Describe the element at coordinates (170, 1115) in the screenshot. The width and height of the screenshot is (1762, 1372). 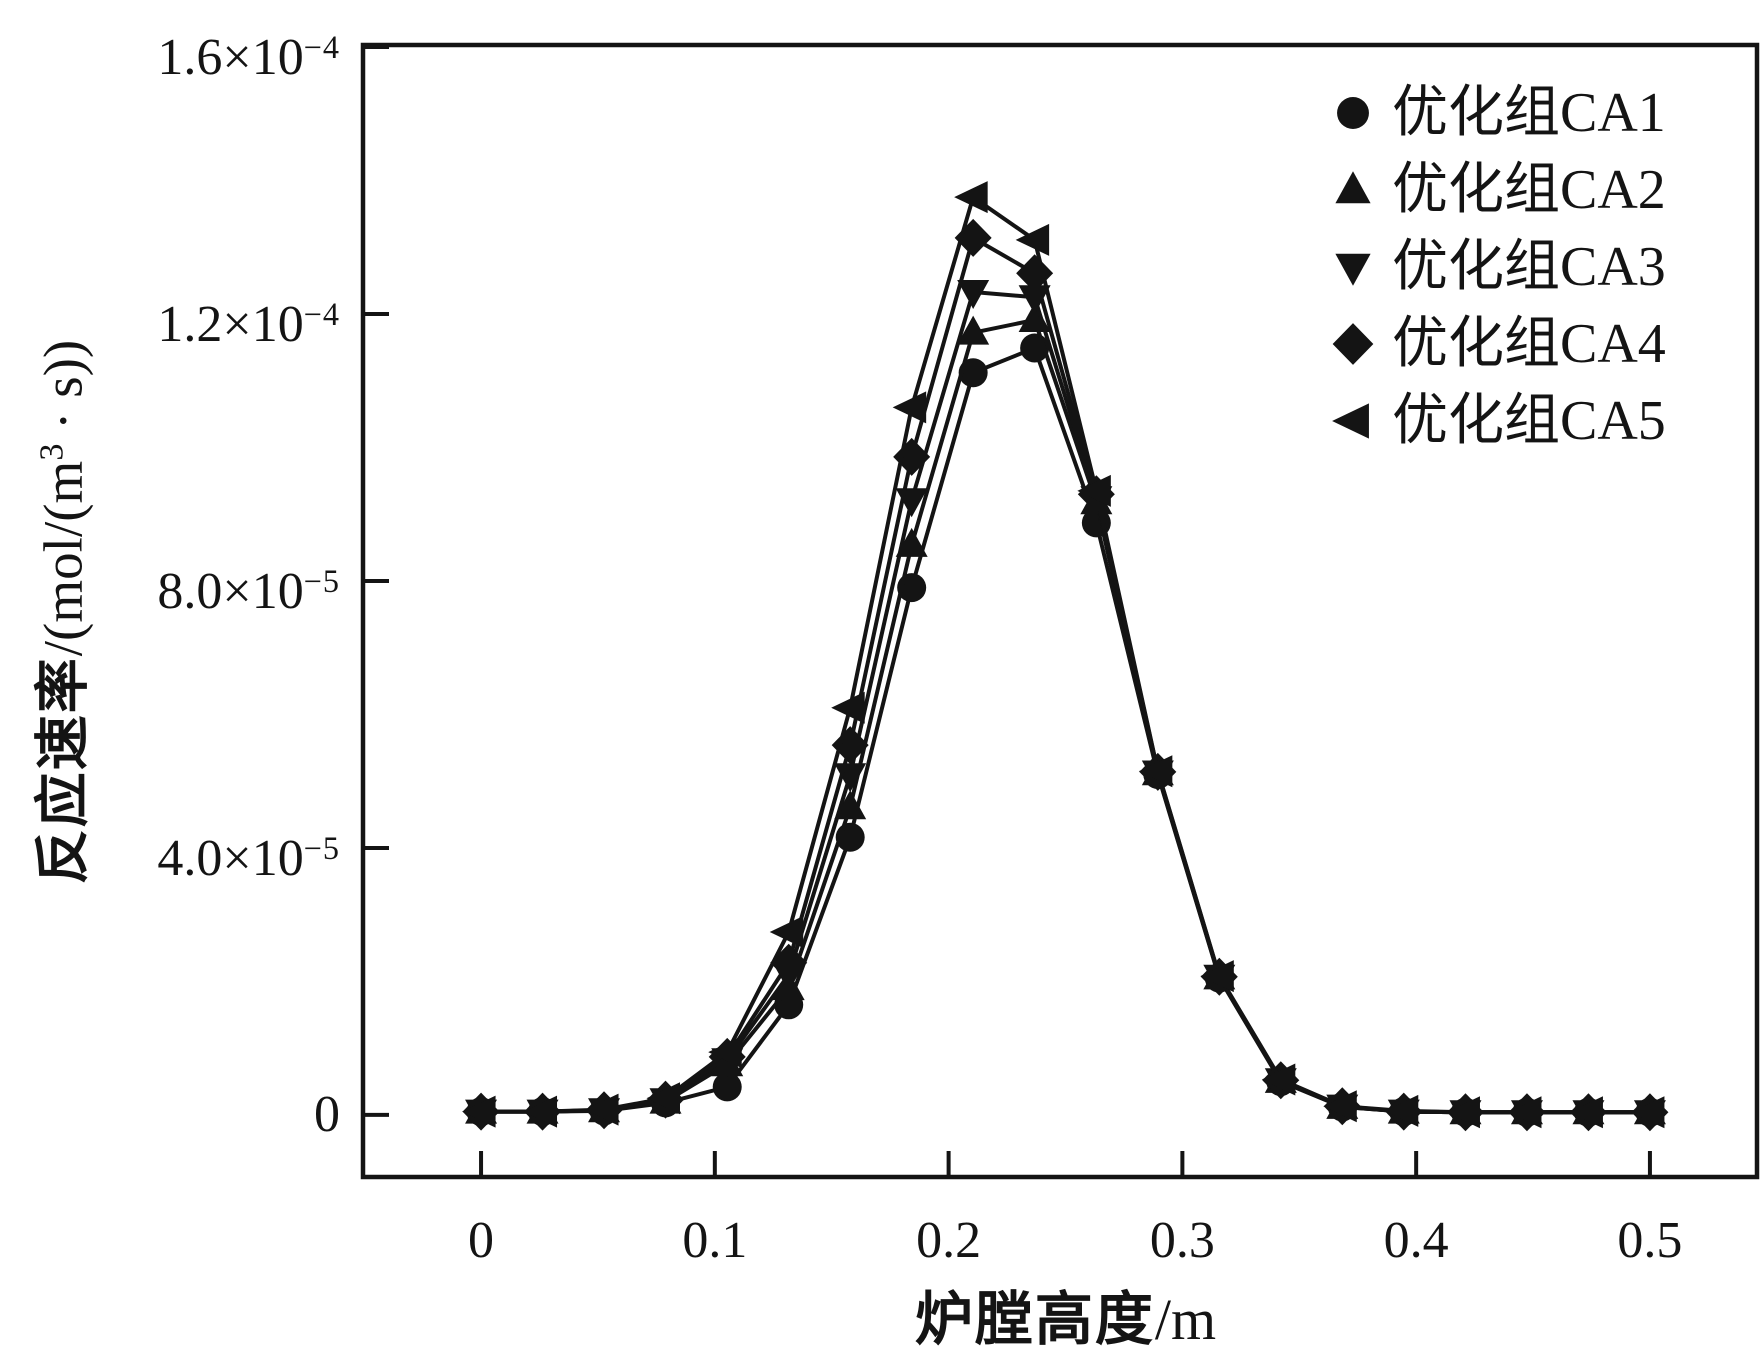
I see `y-tick-label: 0` at that location.